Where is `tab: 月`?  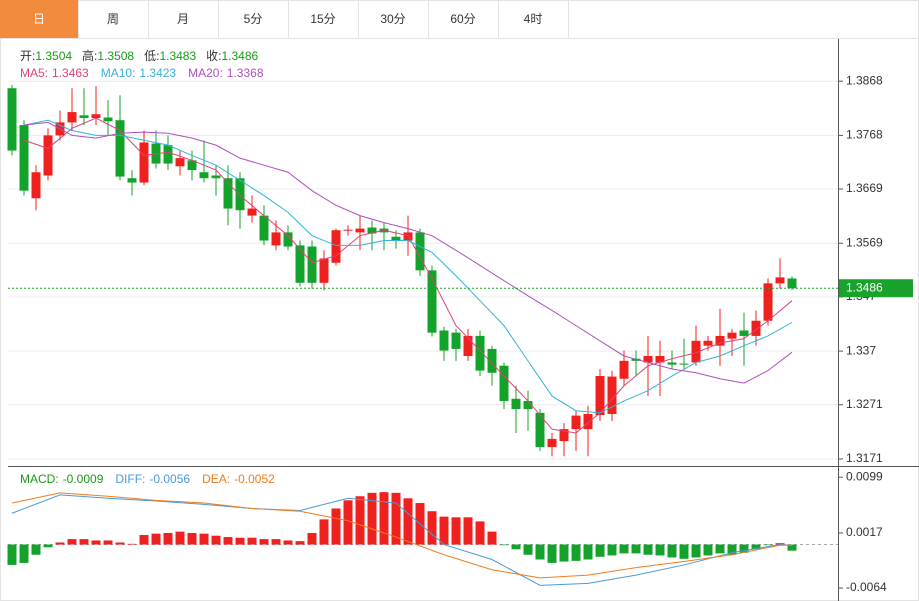
tab: 月 is located at coordinates (183, 19).